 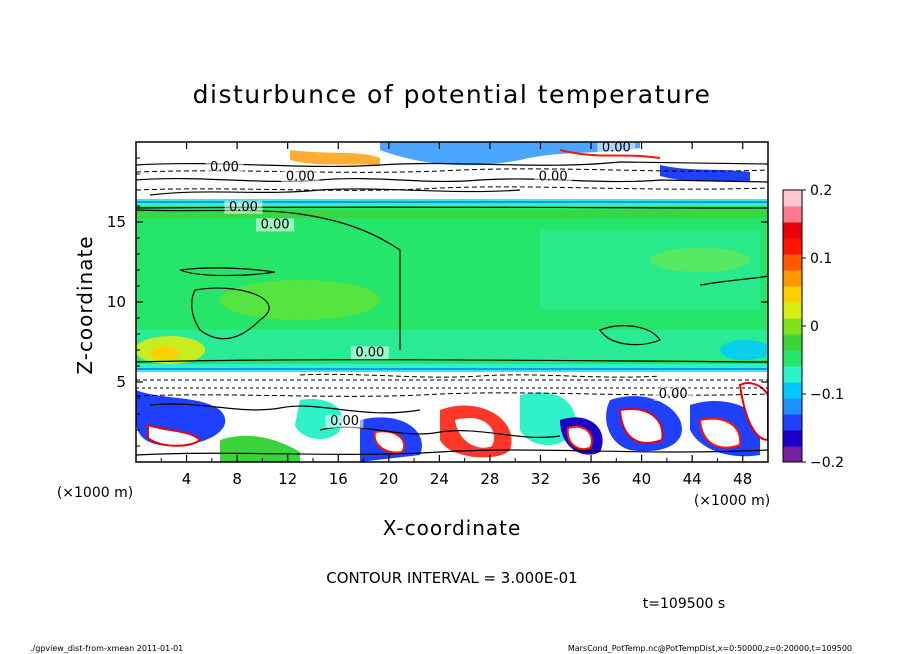 What do you see at coordinates (744, 350) in the screenshot?
I see `cool-anomaly` at bounding box center [744, 350].